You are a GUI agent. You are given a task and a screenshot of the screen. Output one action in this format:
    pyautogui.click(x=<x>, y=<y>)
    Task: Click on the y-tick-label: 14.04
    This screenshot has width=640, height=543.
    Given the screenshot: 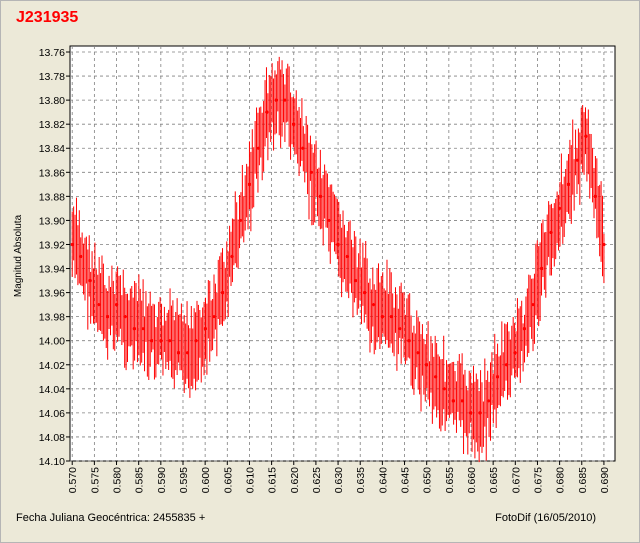 What is the action you would take?
    pyautogui.click(x=52, y=390)
    